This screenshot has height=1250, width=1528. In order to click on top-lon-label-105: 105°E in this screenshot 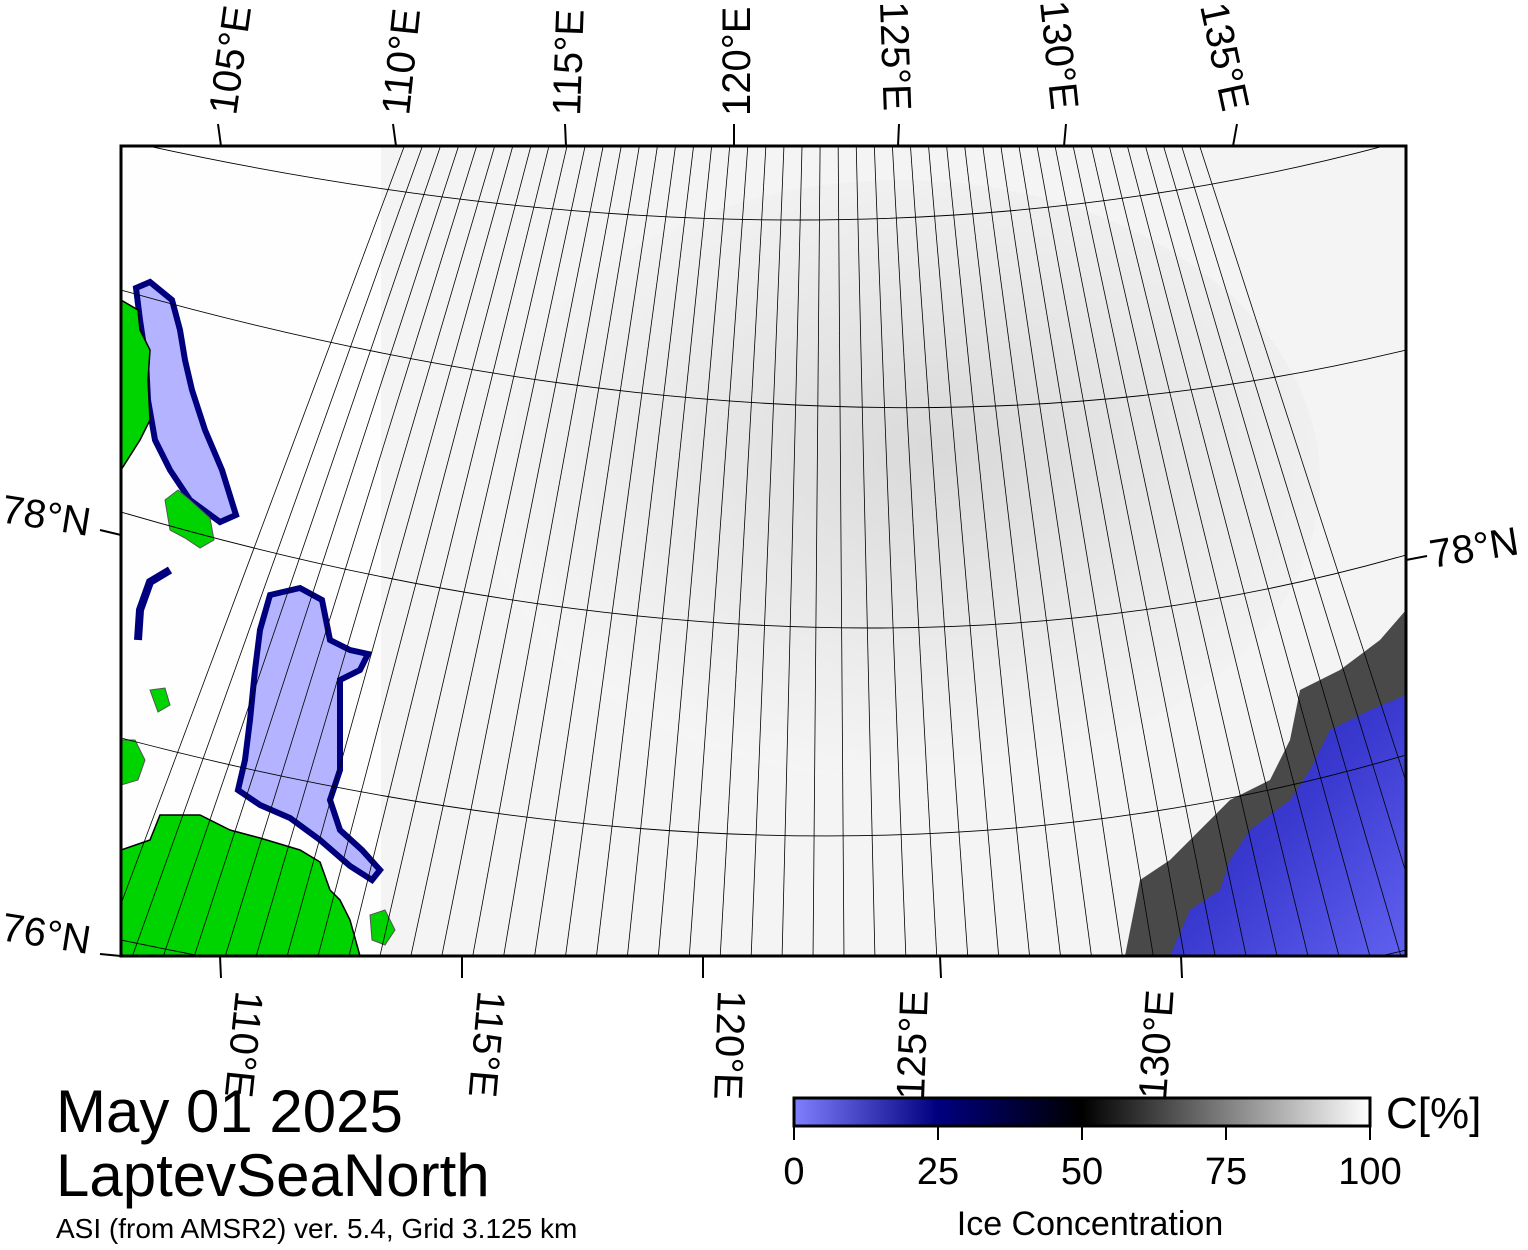, I will do `click(230, 60)`.